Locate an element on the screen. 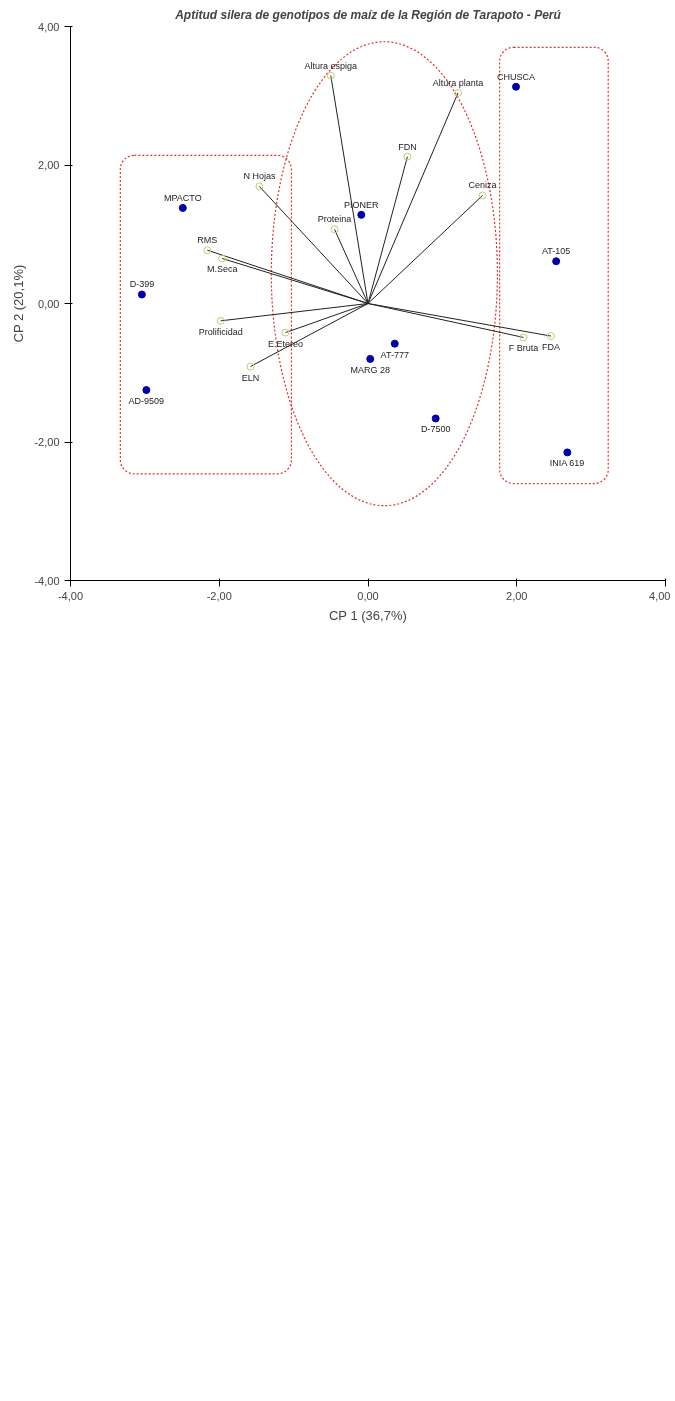 This screenshot has width=675, height=1401. annotation: Altura planta is located at coordinates (458, 82).